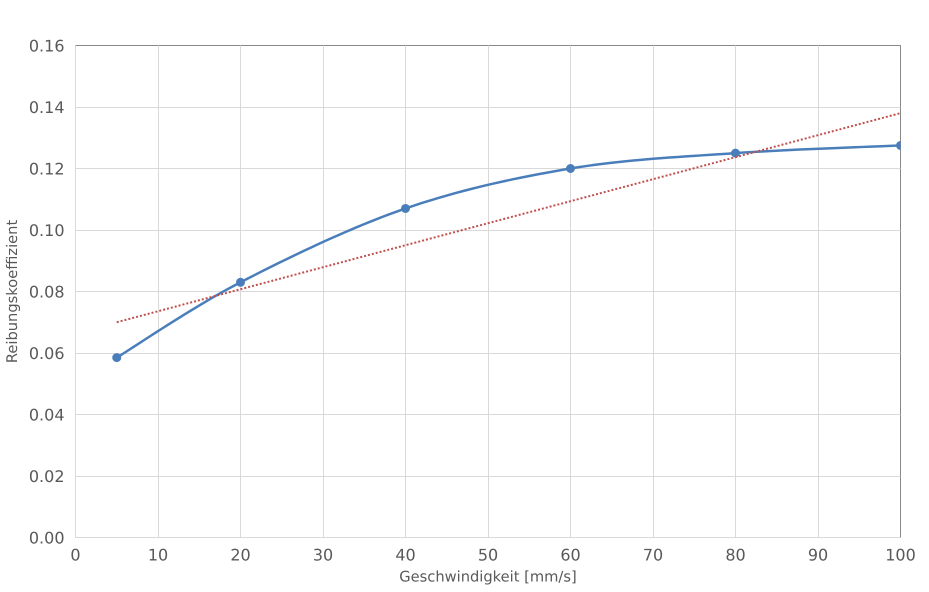  I want to click on y-tick-label: 0.02, so click(46, 476).